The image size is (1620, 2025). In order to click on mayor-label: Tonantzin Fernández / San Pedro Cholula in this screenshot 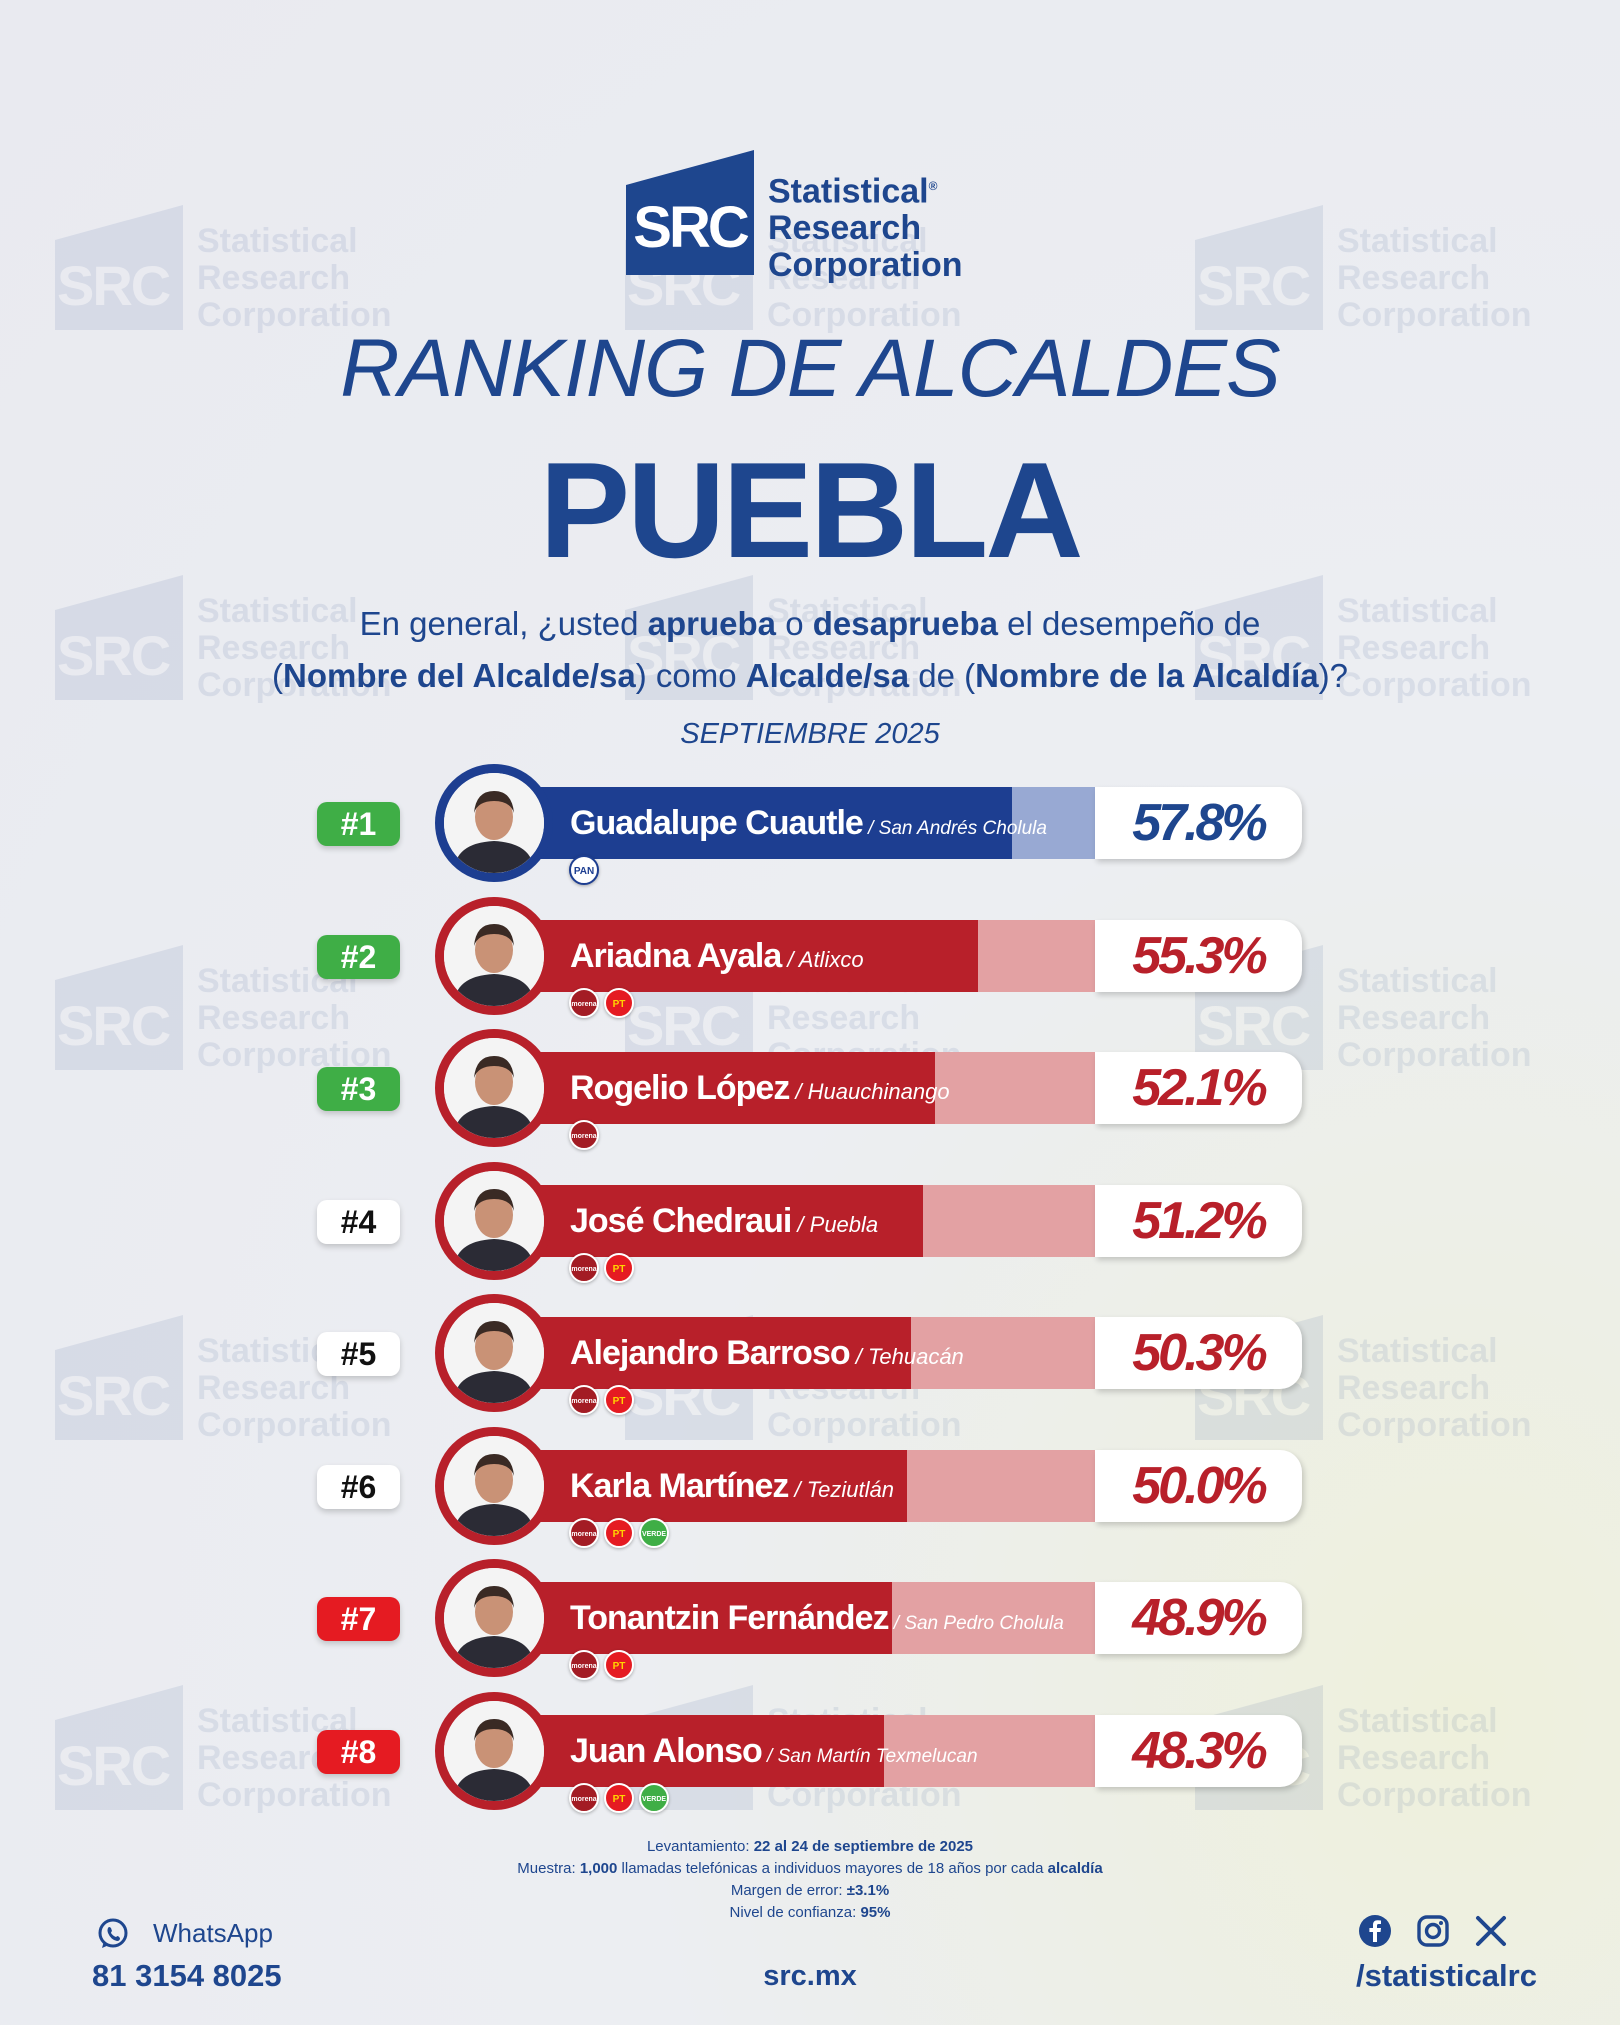, I will do `click(817, 1618)`.